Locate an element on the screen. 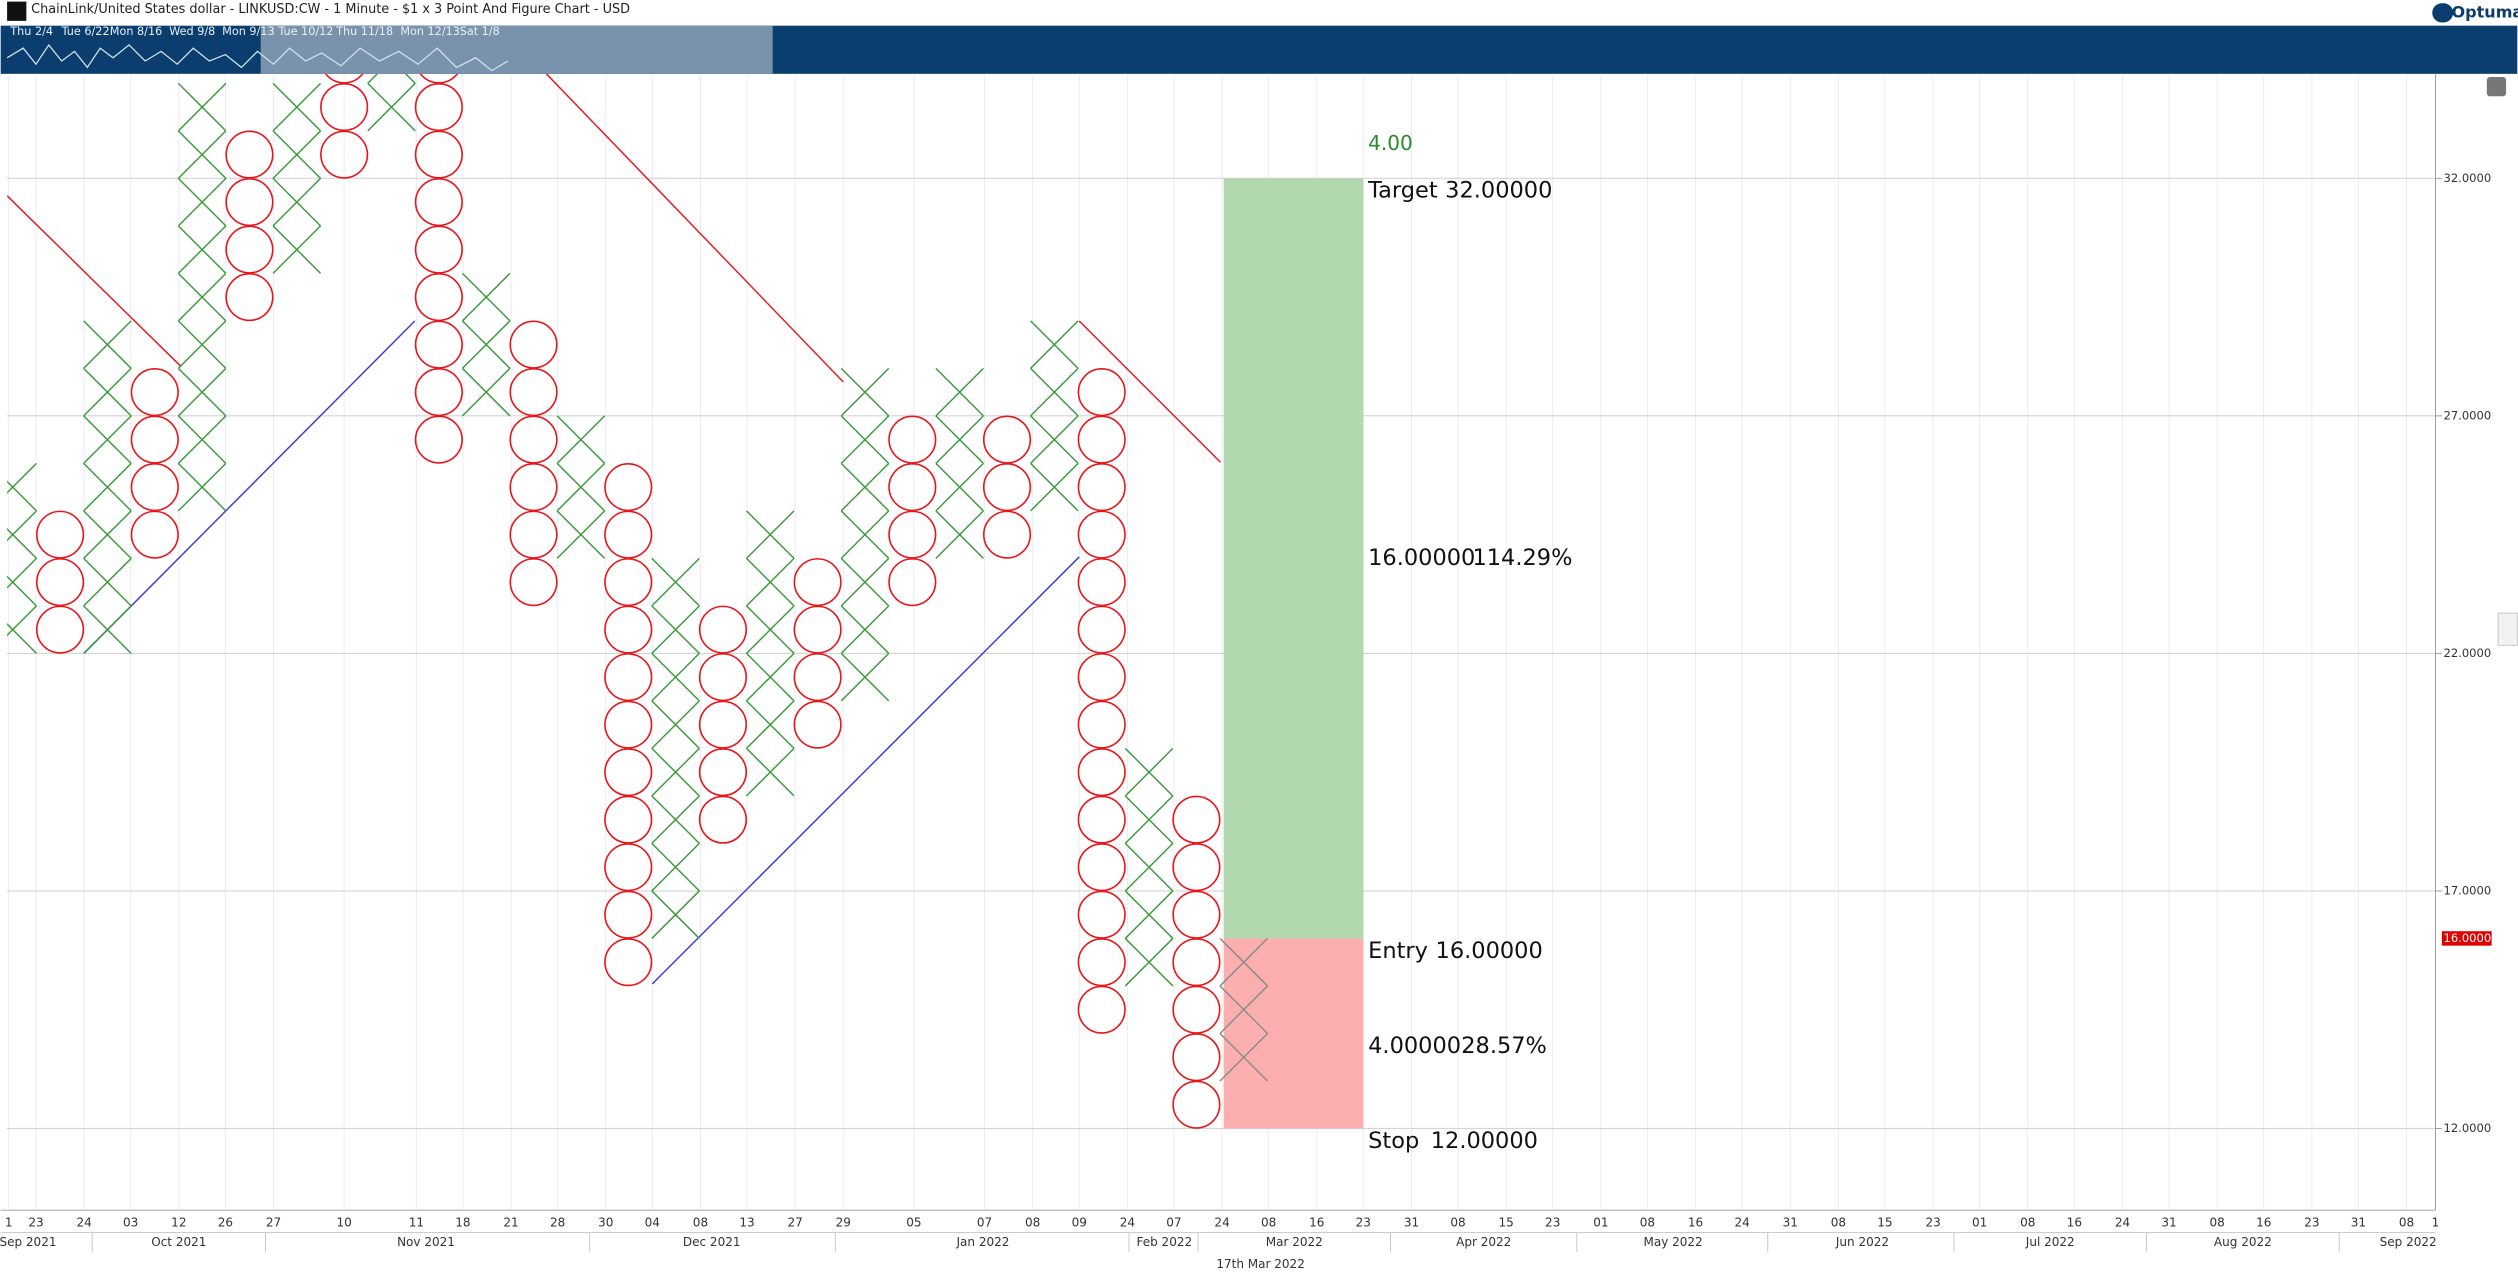 The image size is (2518, 1284). y-tick-label: 22.0000 is located at coordinates (2467, 653).